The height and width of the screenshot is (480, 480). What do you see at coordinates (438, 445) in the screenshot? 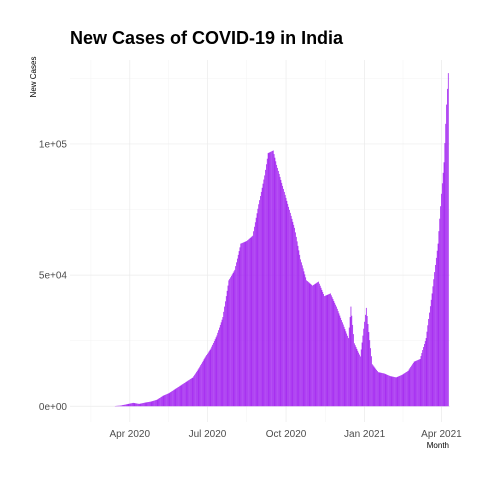
I see `x-axis-title: Month` at bounding box center [438, 445].